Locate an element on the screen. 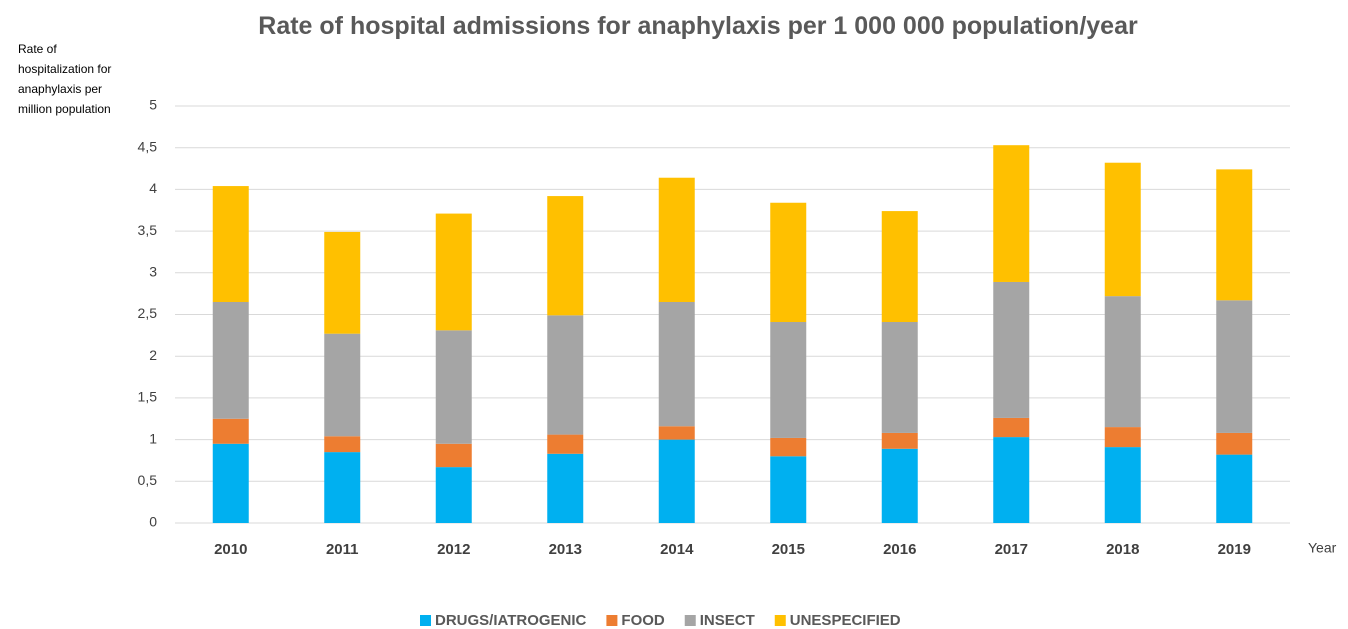 The width and height of the screenshot is (1348, 629). y-tick-label: 3 is located at coordinates (153, 272).